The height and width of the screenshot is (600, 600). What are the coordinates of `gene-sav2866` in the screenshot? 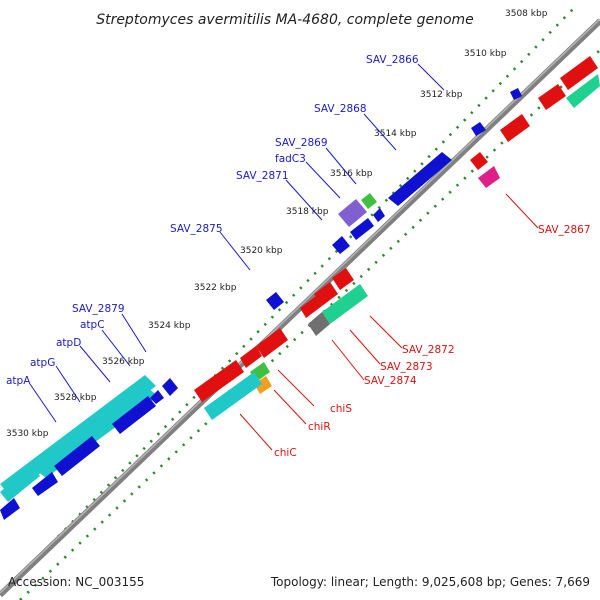 It's located at (516, 94).